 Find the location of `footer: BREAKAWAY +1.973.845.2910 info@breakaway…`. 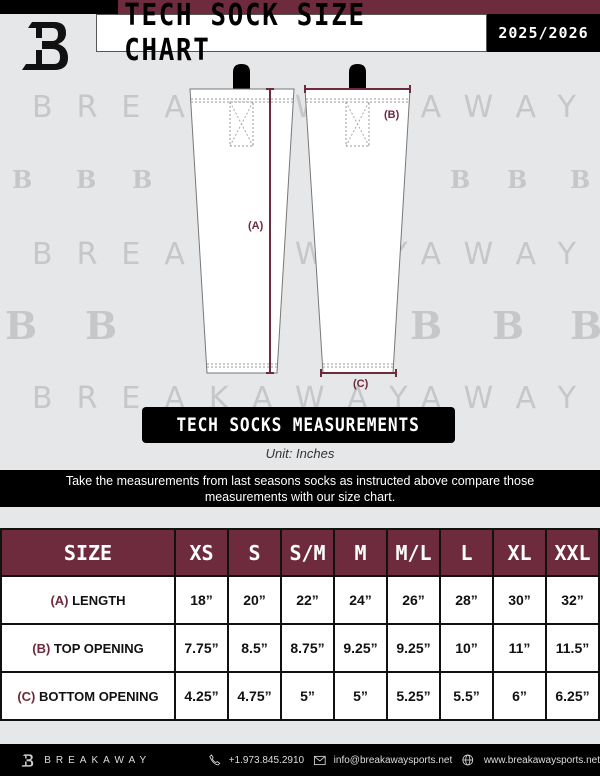

footer: BREAKAWAY +1.973.845.2910 info@breakaway… is located at coordinates (300, 760).